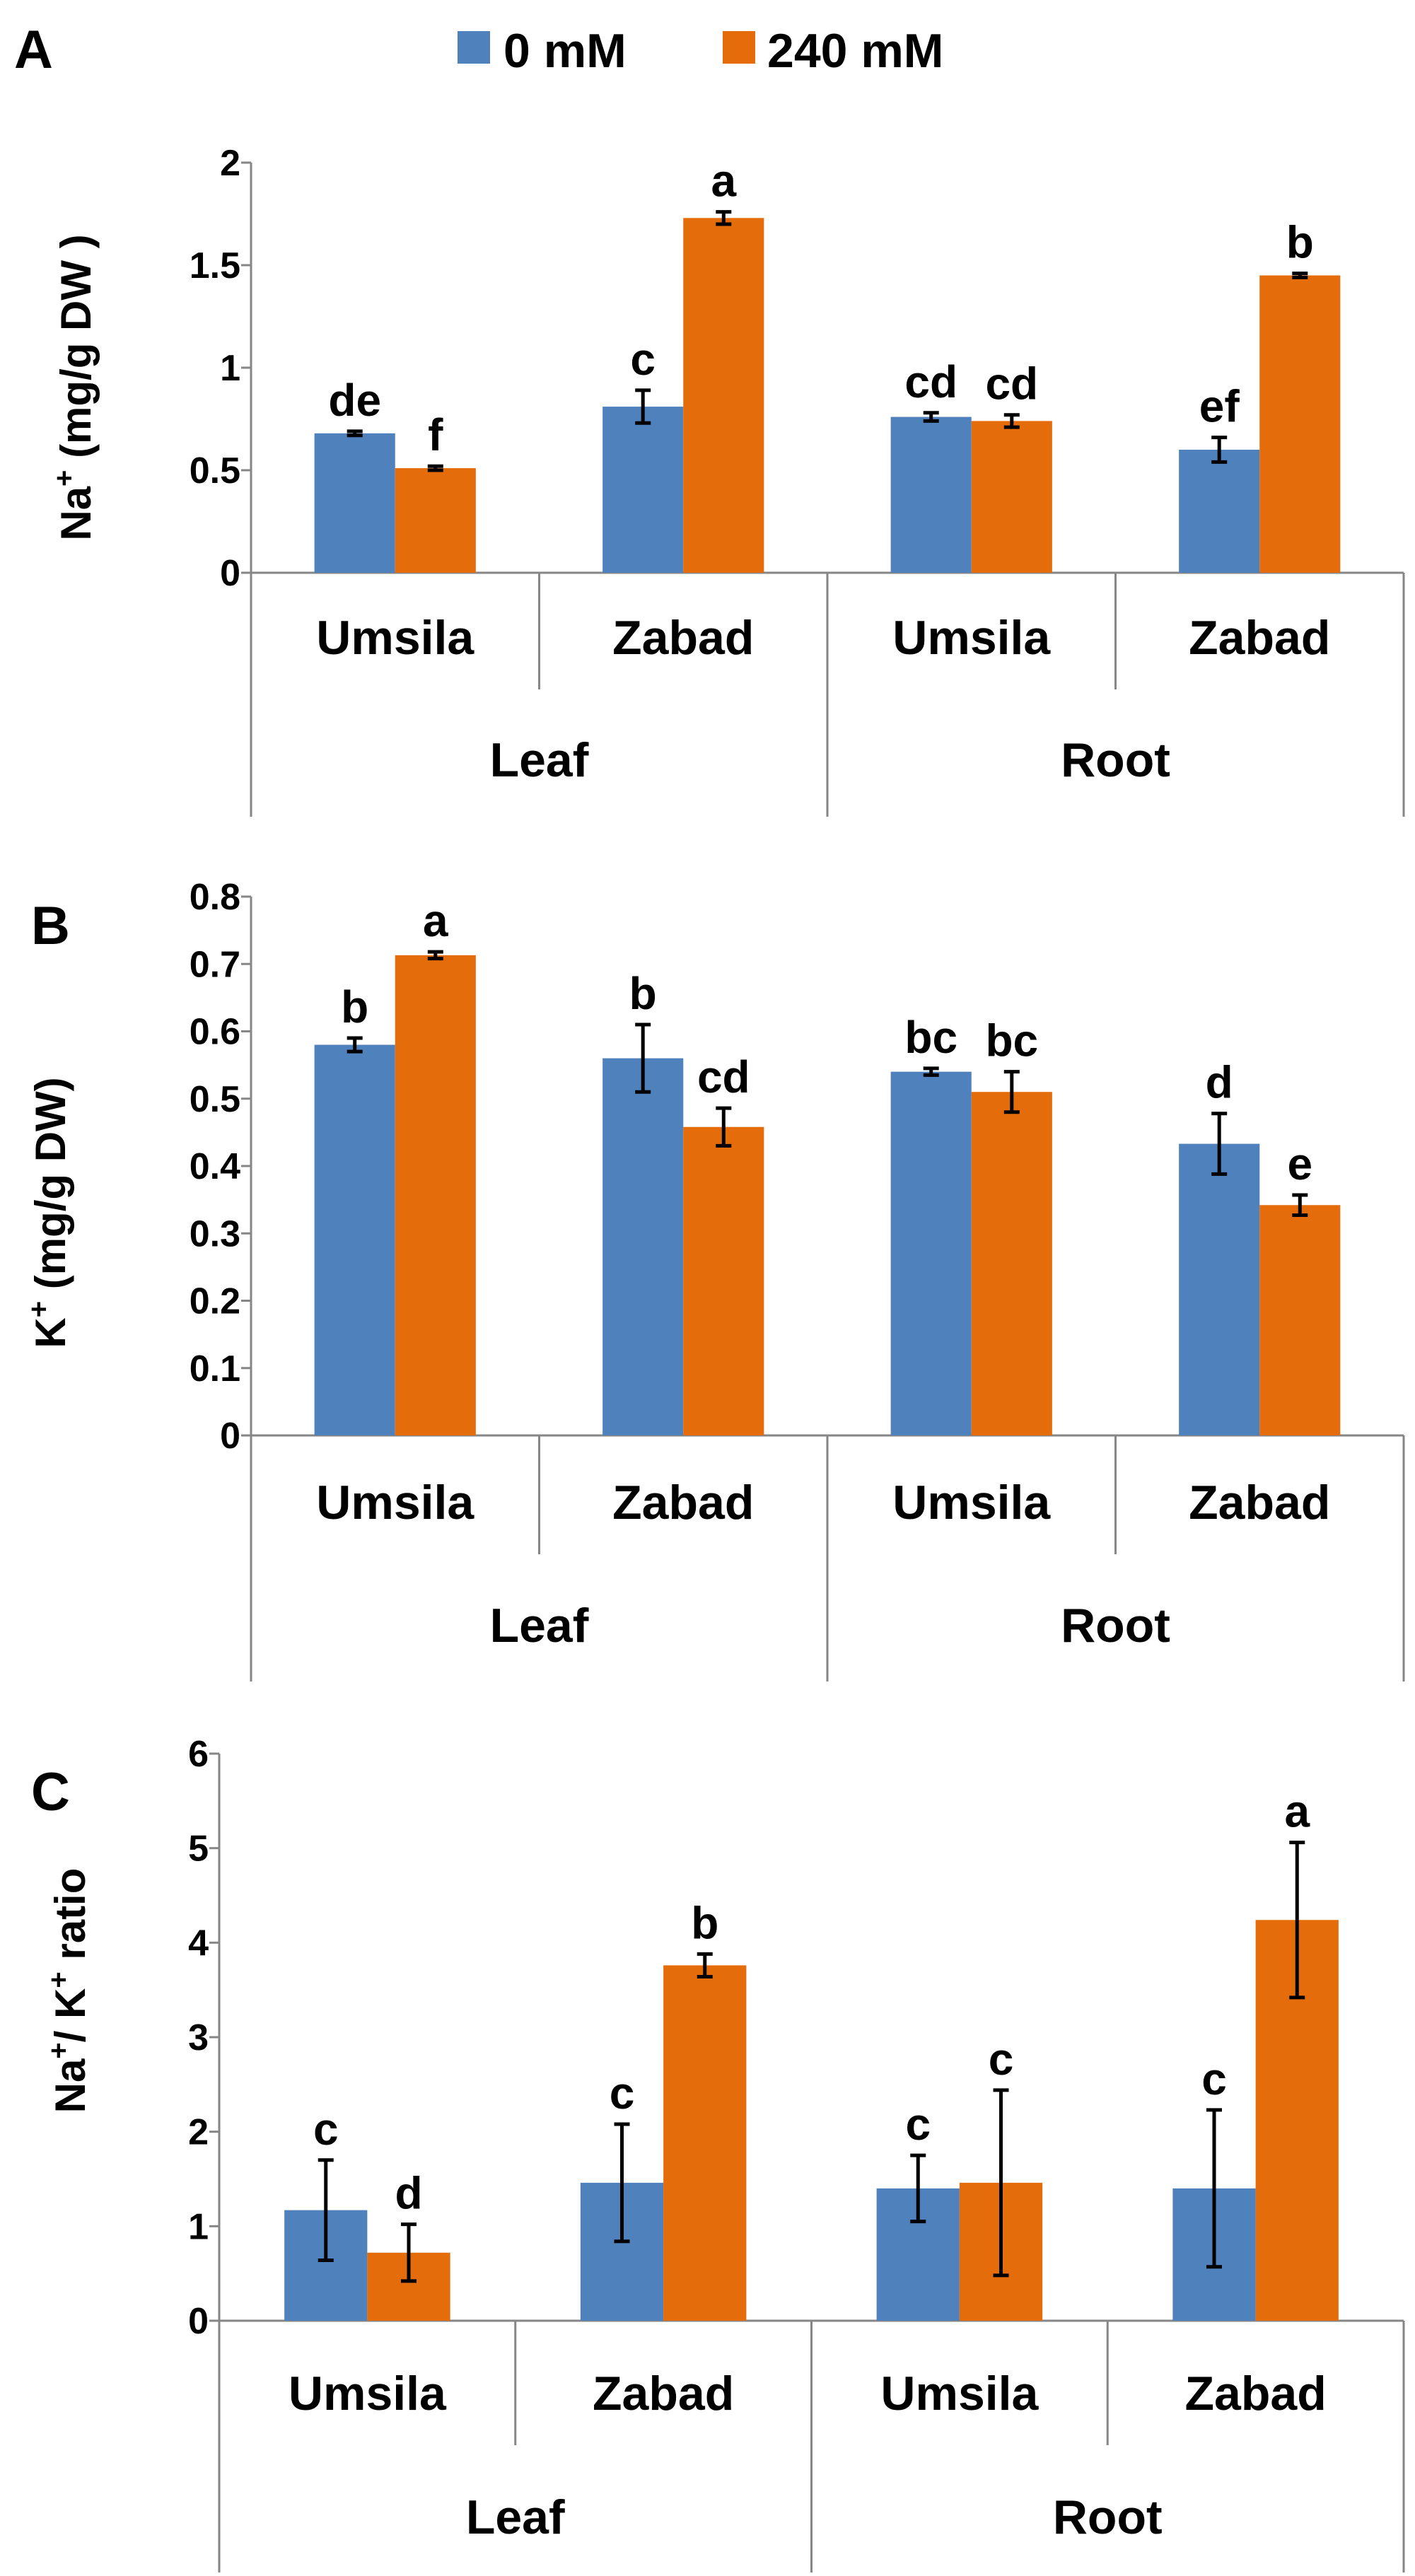  What do you see at coordinates (33, 50) in the screenshot?
I see `panel-letter-a: A` at bounding box center [33, 50].